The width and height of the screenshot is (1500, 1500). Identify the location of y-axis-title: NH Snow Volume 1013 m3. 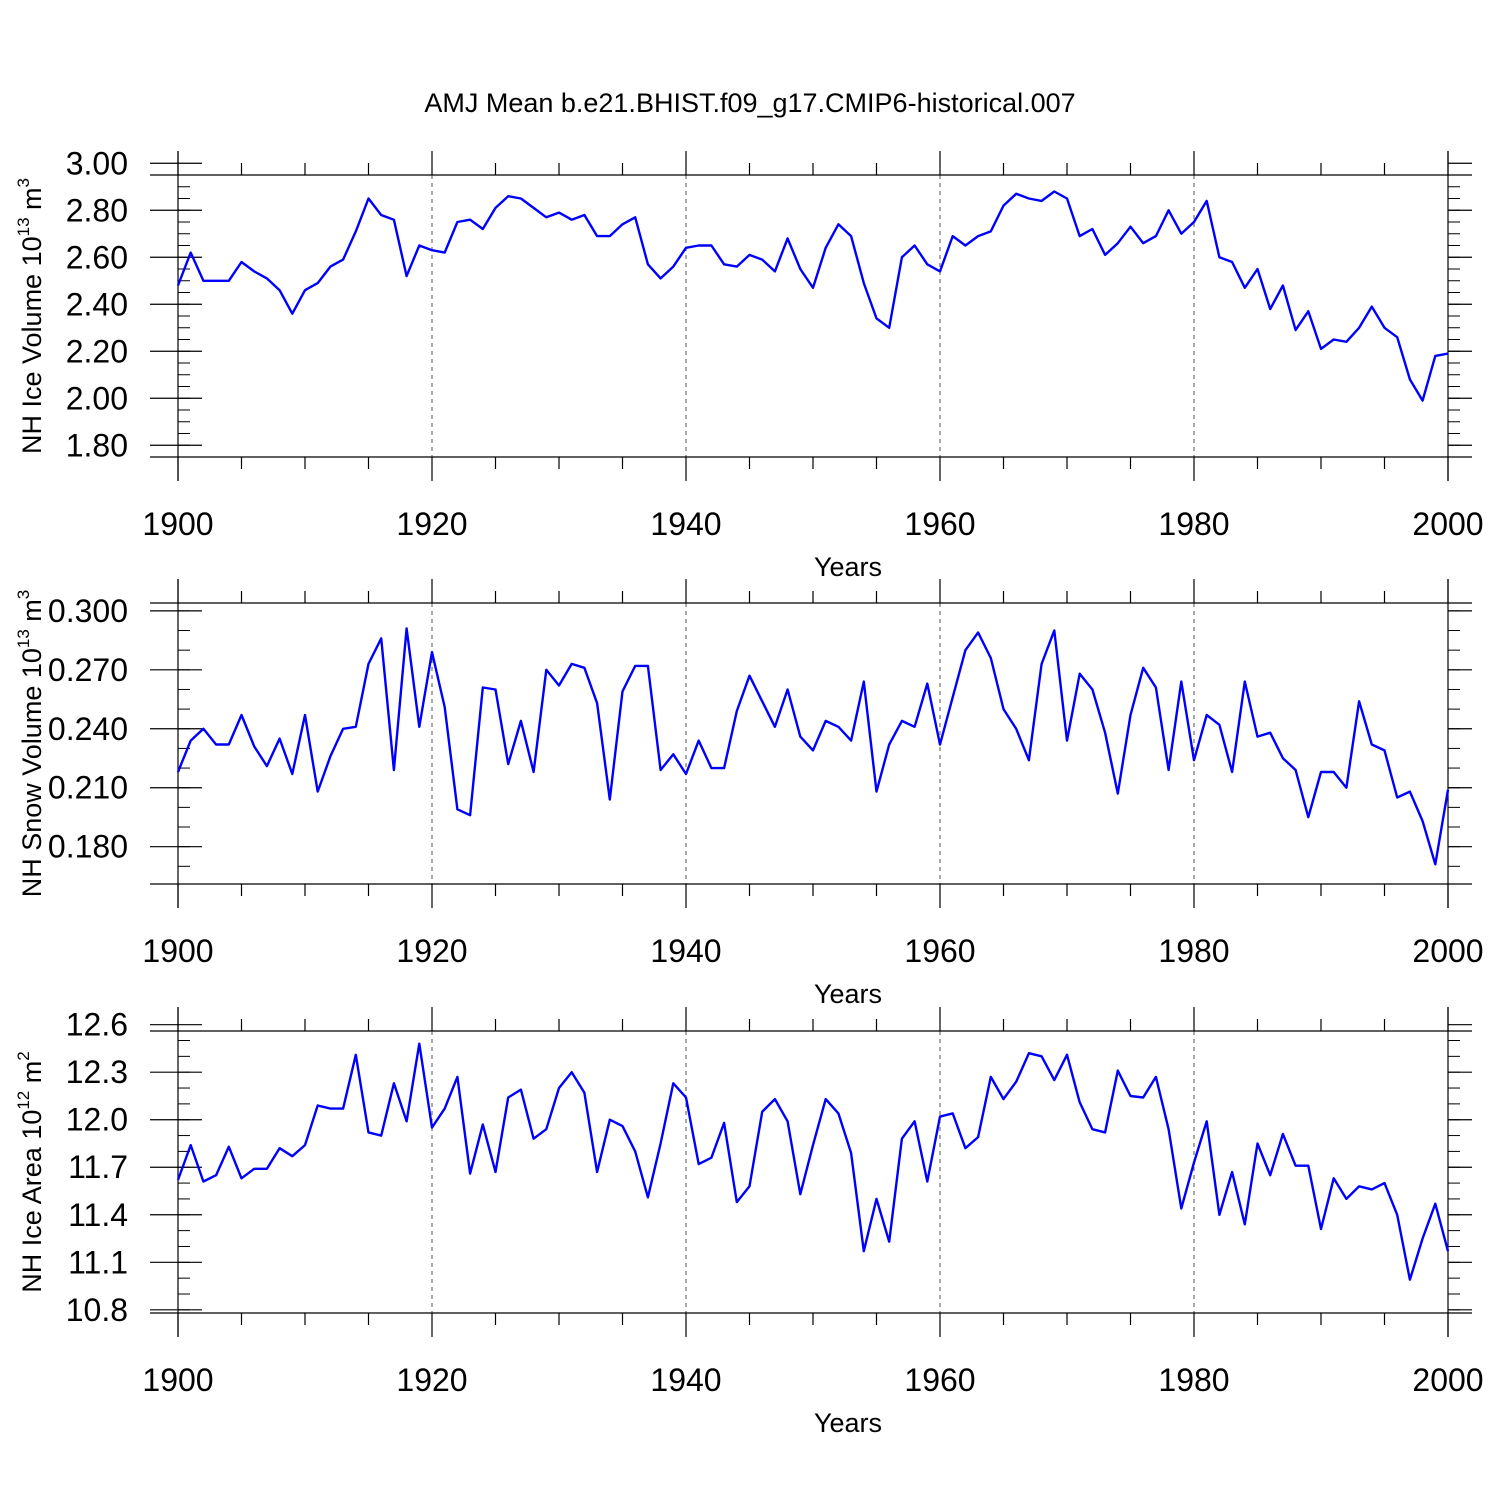
(30, 744).